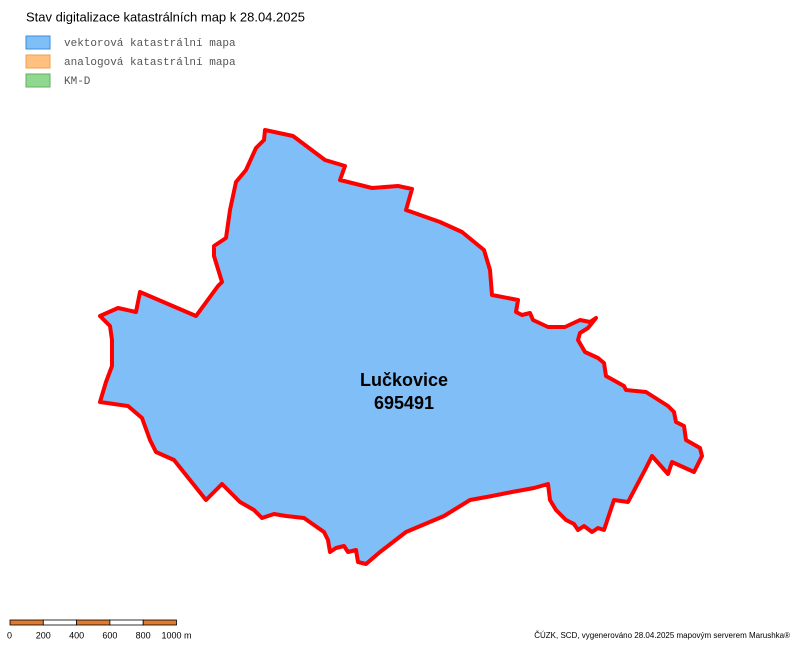  Describe the element at coordinates (99, 629) in the screenshot. I see `scale-bar: 0 200 400 600 800 1000 m` at that location.